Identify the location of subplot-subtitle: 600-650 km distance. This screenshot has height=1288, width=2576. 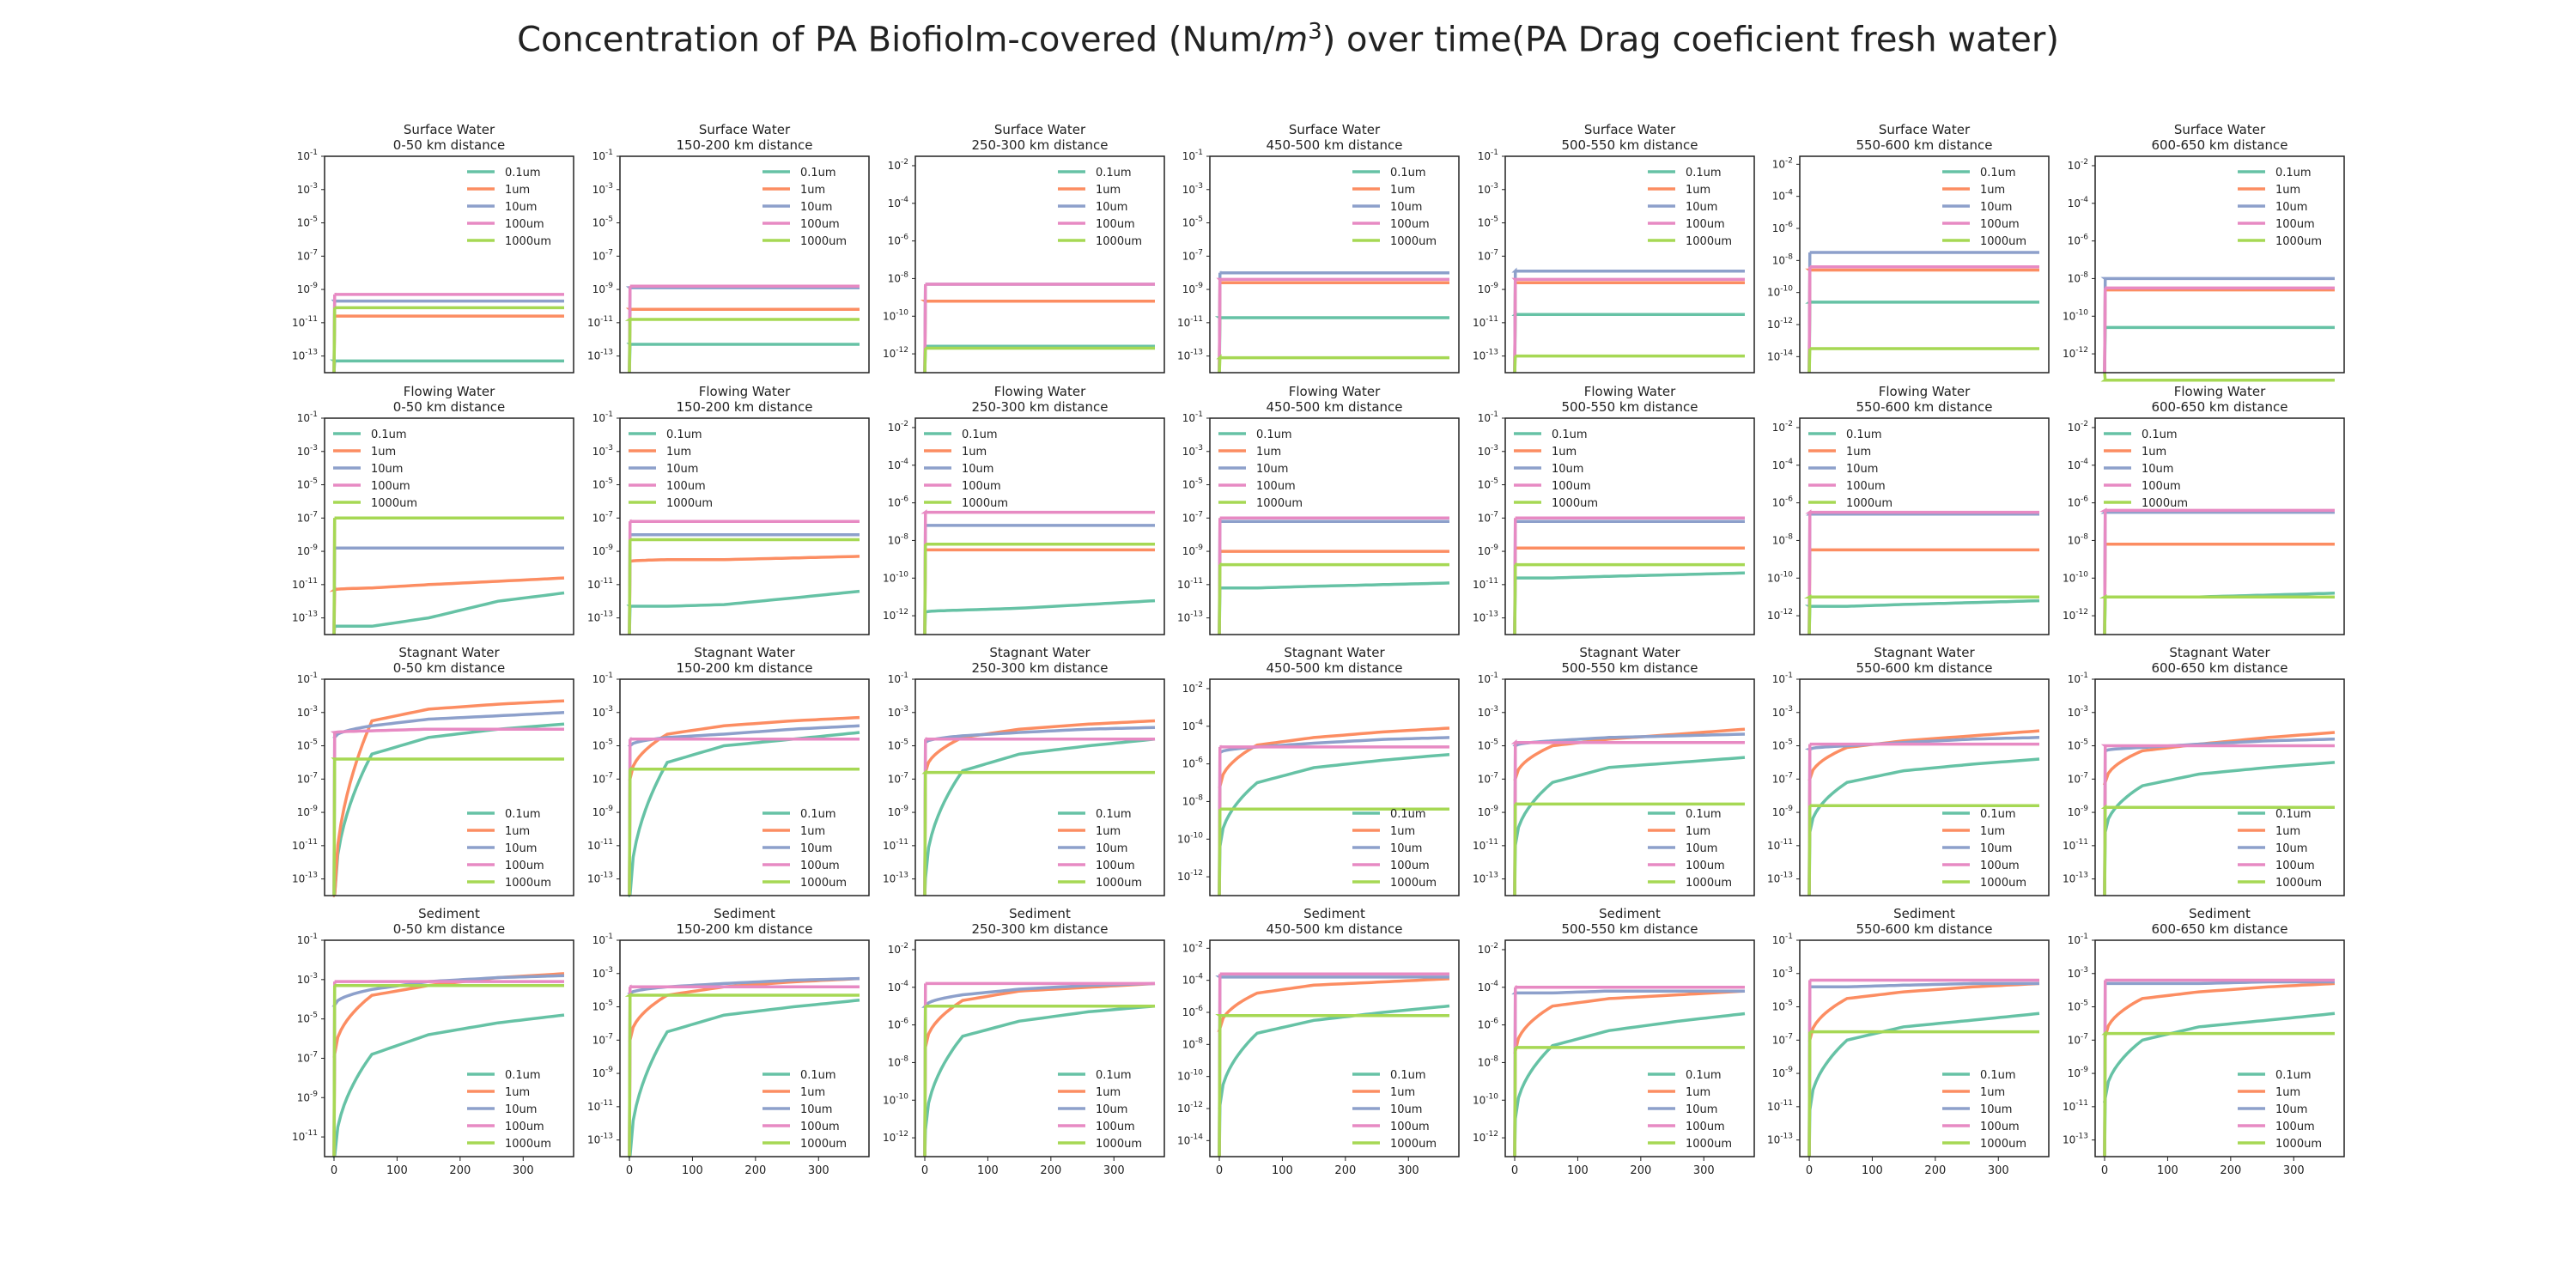
(2219, 929).